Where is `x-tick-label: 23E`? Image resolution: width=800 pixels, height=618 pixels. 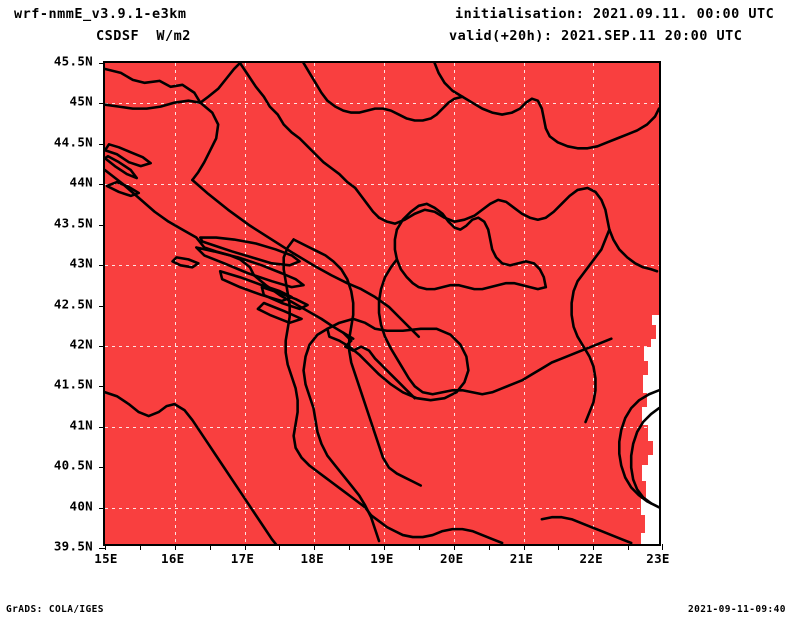 x-tick-label: 23E is located at coordinates (658, 558).